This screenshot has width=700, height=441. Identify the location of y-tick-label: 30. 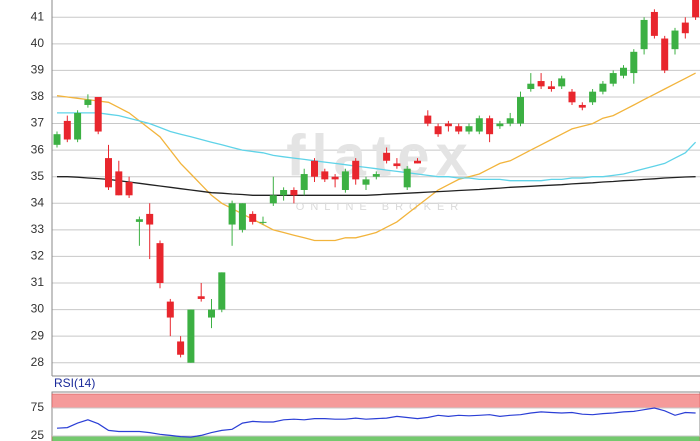
(38, 309).